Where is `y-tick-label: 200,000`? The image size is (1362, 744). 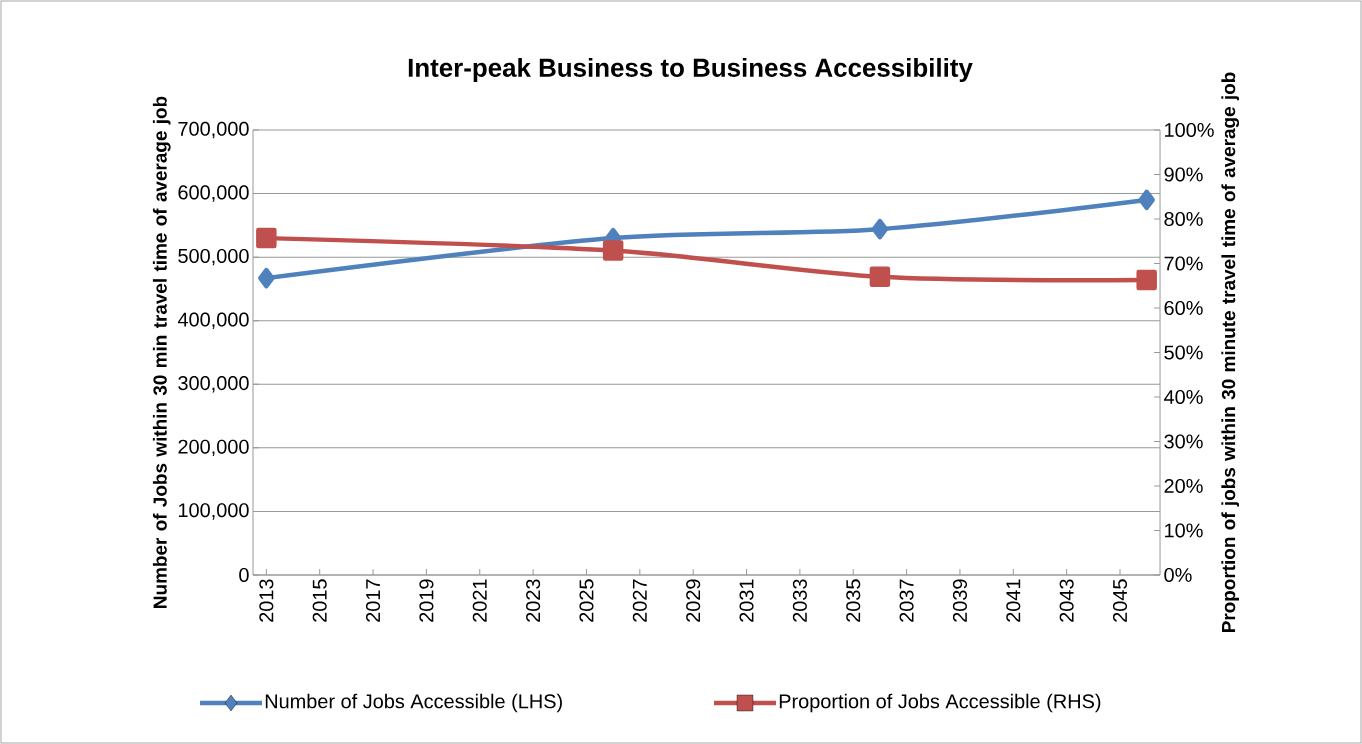
y-tick-label: 200,000 is located at coordinates (213, 448).